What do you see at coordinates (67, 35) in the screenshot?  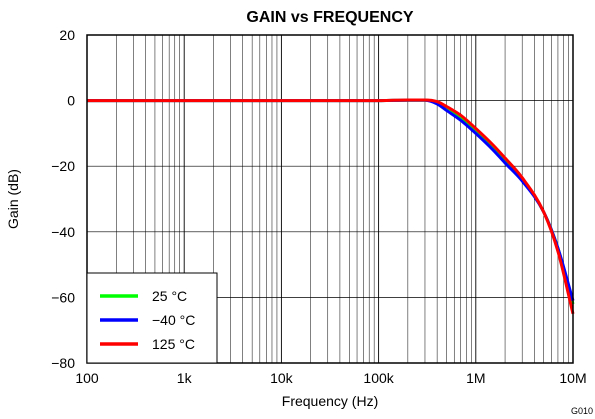 I see `y-tick-label: 20` at bounding box center [67, 35].